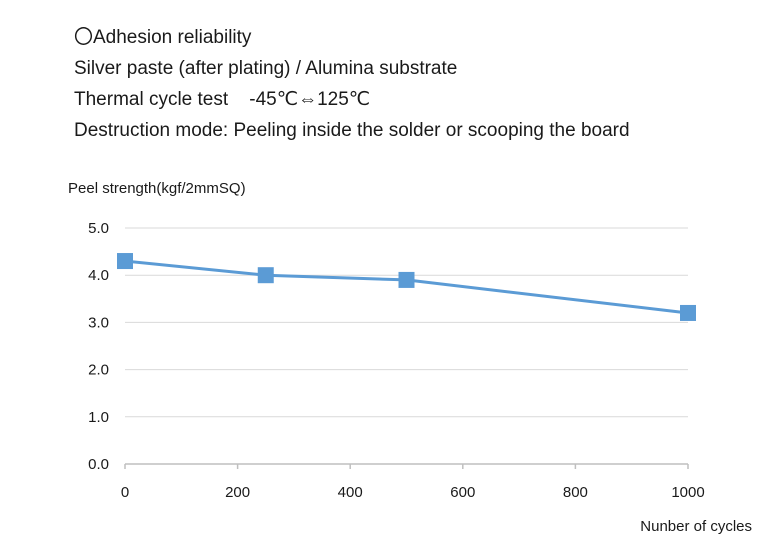  Describe the element at coordinates (696, 526) in the screenshot. I see `x-axis-title: Nunber of cycles` at that location.